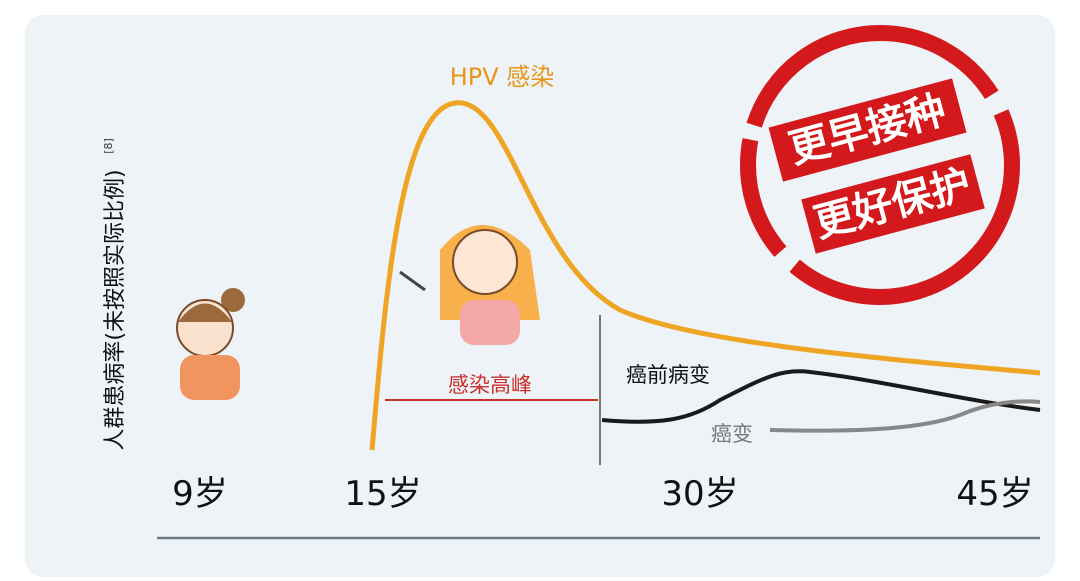 The height and width of the screenshot is (581, 1080). Describe the element at coordinates (905, 416) in the screenshot. I see `cancer-curve` at that location.